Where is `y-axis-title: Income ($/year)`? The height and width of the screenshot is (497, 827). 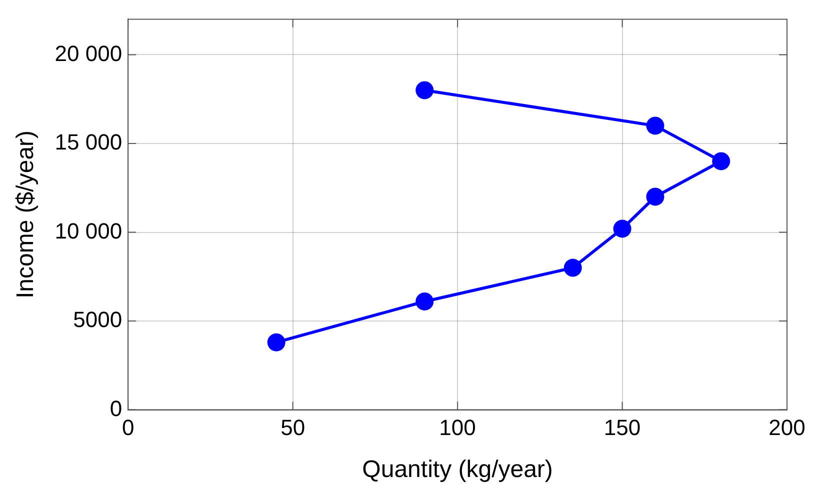
y-axis-title: Income ($/year) is located at coordinates (26, 214).